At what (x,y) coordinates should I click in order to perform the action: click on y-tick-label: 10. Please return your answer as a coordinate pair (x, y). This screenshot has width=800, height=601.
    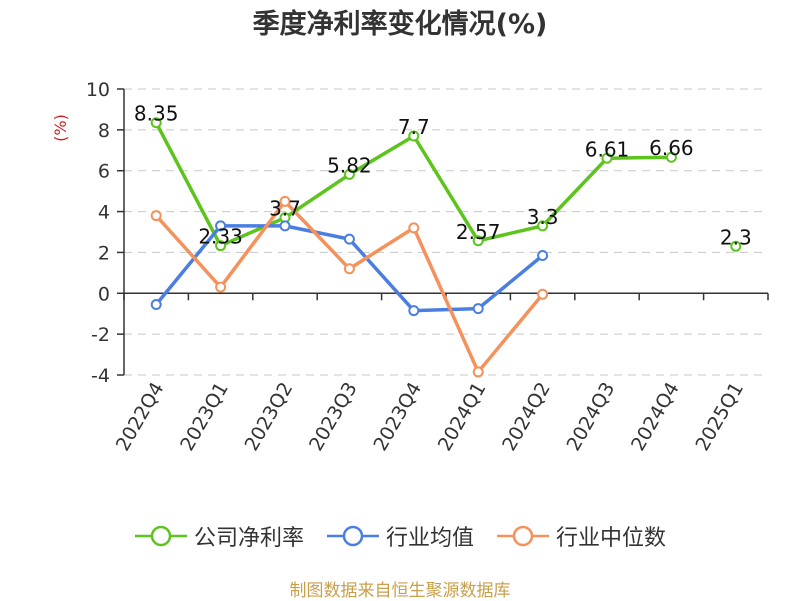
    Looking at the image, I should click on (98, 90).